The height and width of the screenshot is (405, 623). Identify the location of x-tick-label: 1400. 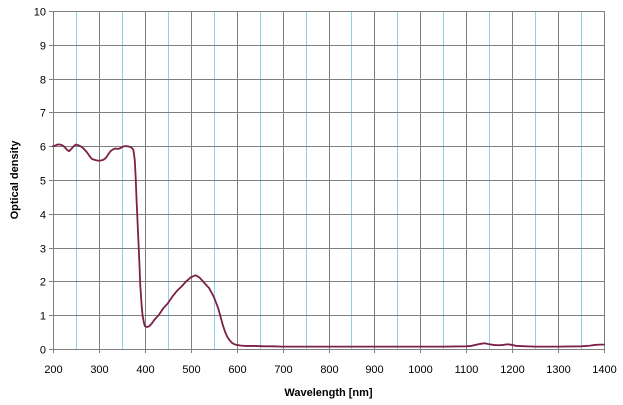
(604, 370).